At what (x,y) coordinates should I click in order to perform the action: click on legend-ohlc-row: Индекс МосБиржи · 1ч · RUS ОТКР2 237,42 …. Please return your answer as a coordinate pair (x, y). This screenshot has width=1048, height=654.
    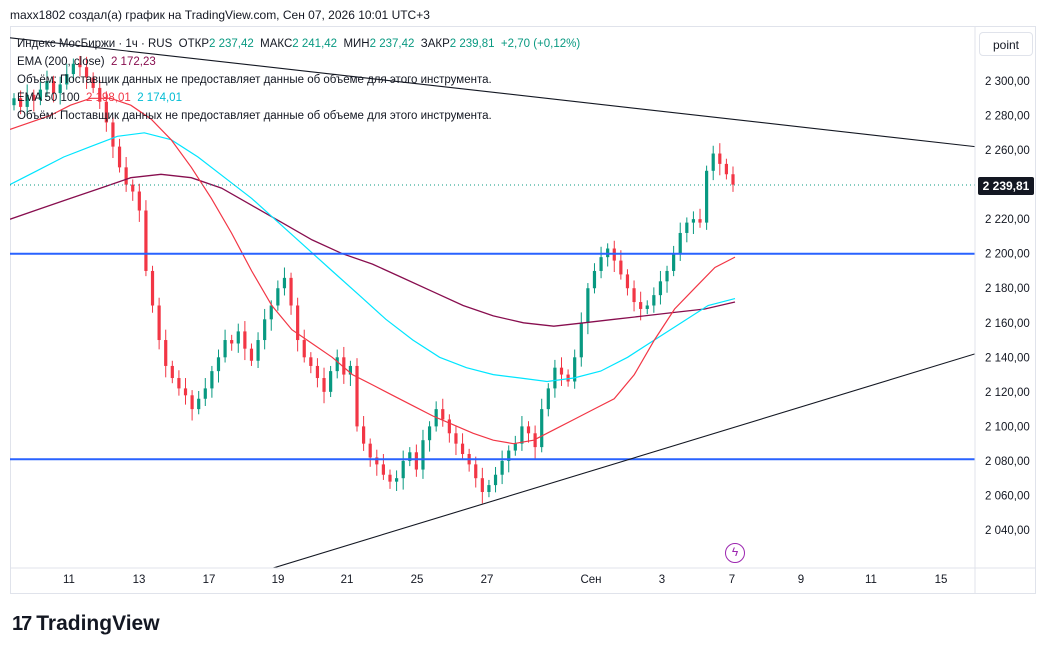
    Looking at the image, I should click on (298, 44).